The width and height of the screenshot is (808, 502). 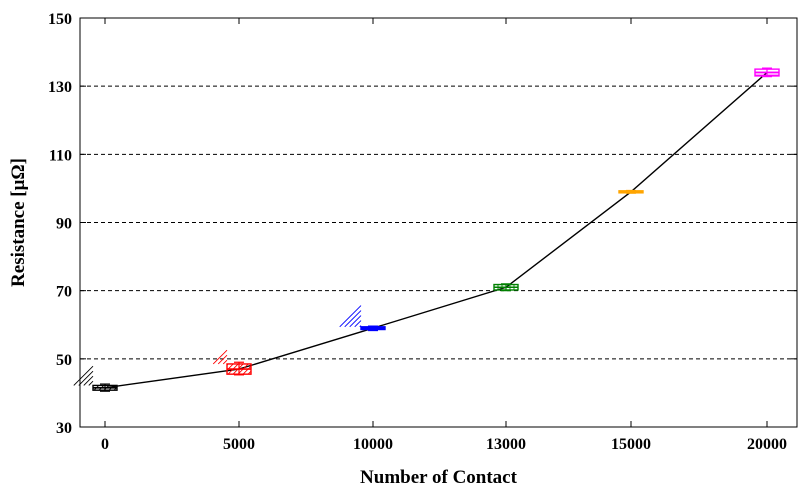 I want to click on y-axis-title: Resistance [μΩ], so click(x=18, y=222).